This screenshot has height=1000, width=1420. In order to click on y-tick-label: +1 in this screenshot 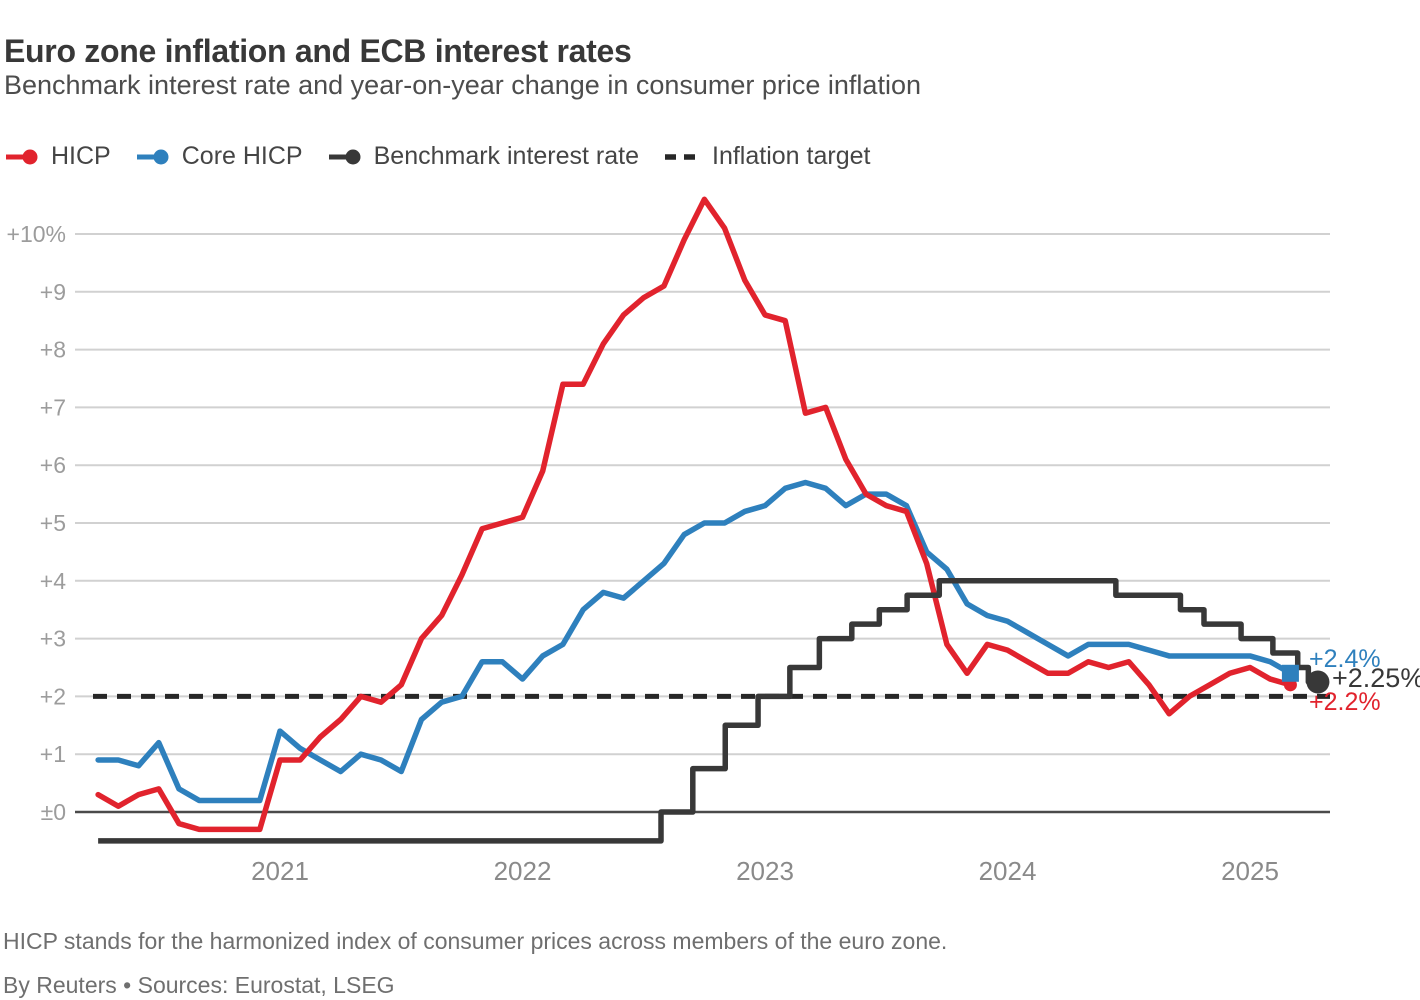, I will do `click(53, 754)`.